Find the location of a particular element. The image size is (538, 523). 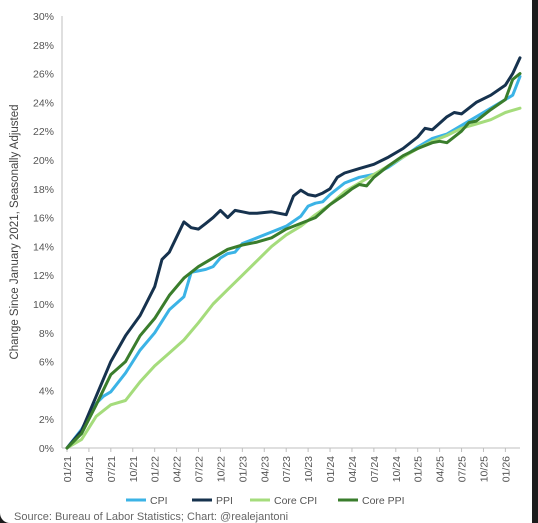

y-tick-label: 18% is located at coordinates (43, 190).